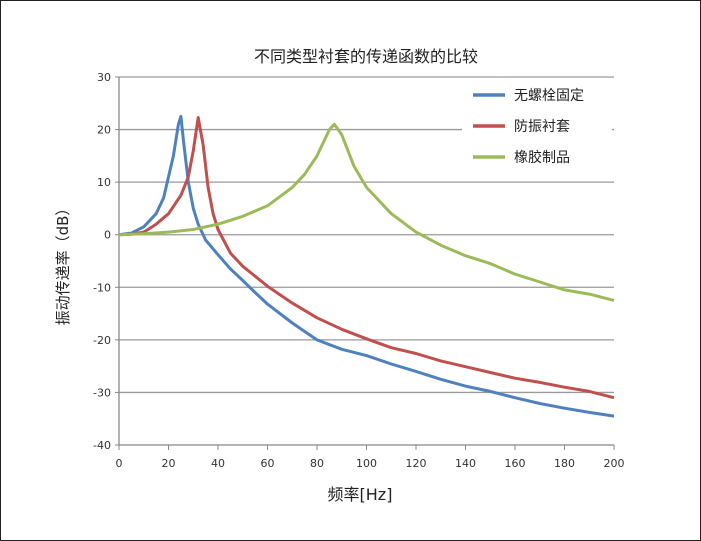  Describe the element at coordinates (542, 157) in the screenshot. I see `legend-label: 橡胶制品` at that location.